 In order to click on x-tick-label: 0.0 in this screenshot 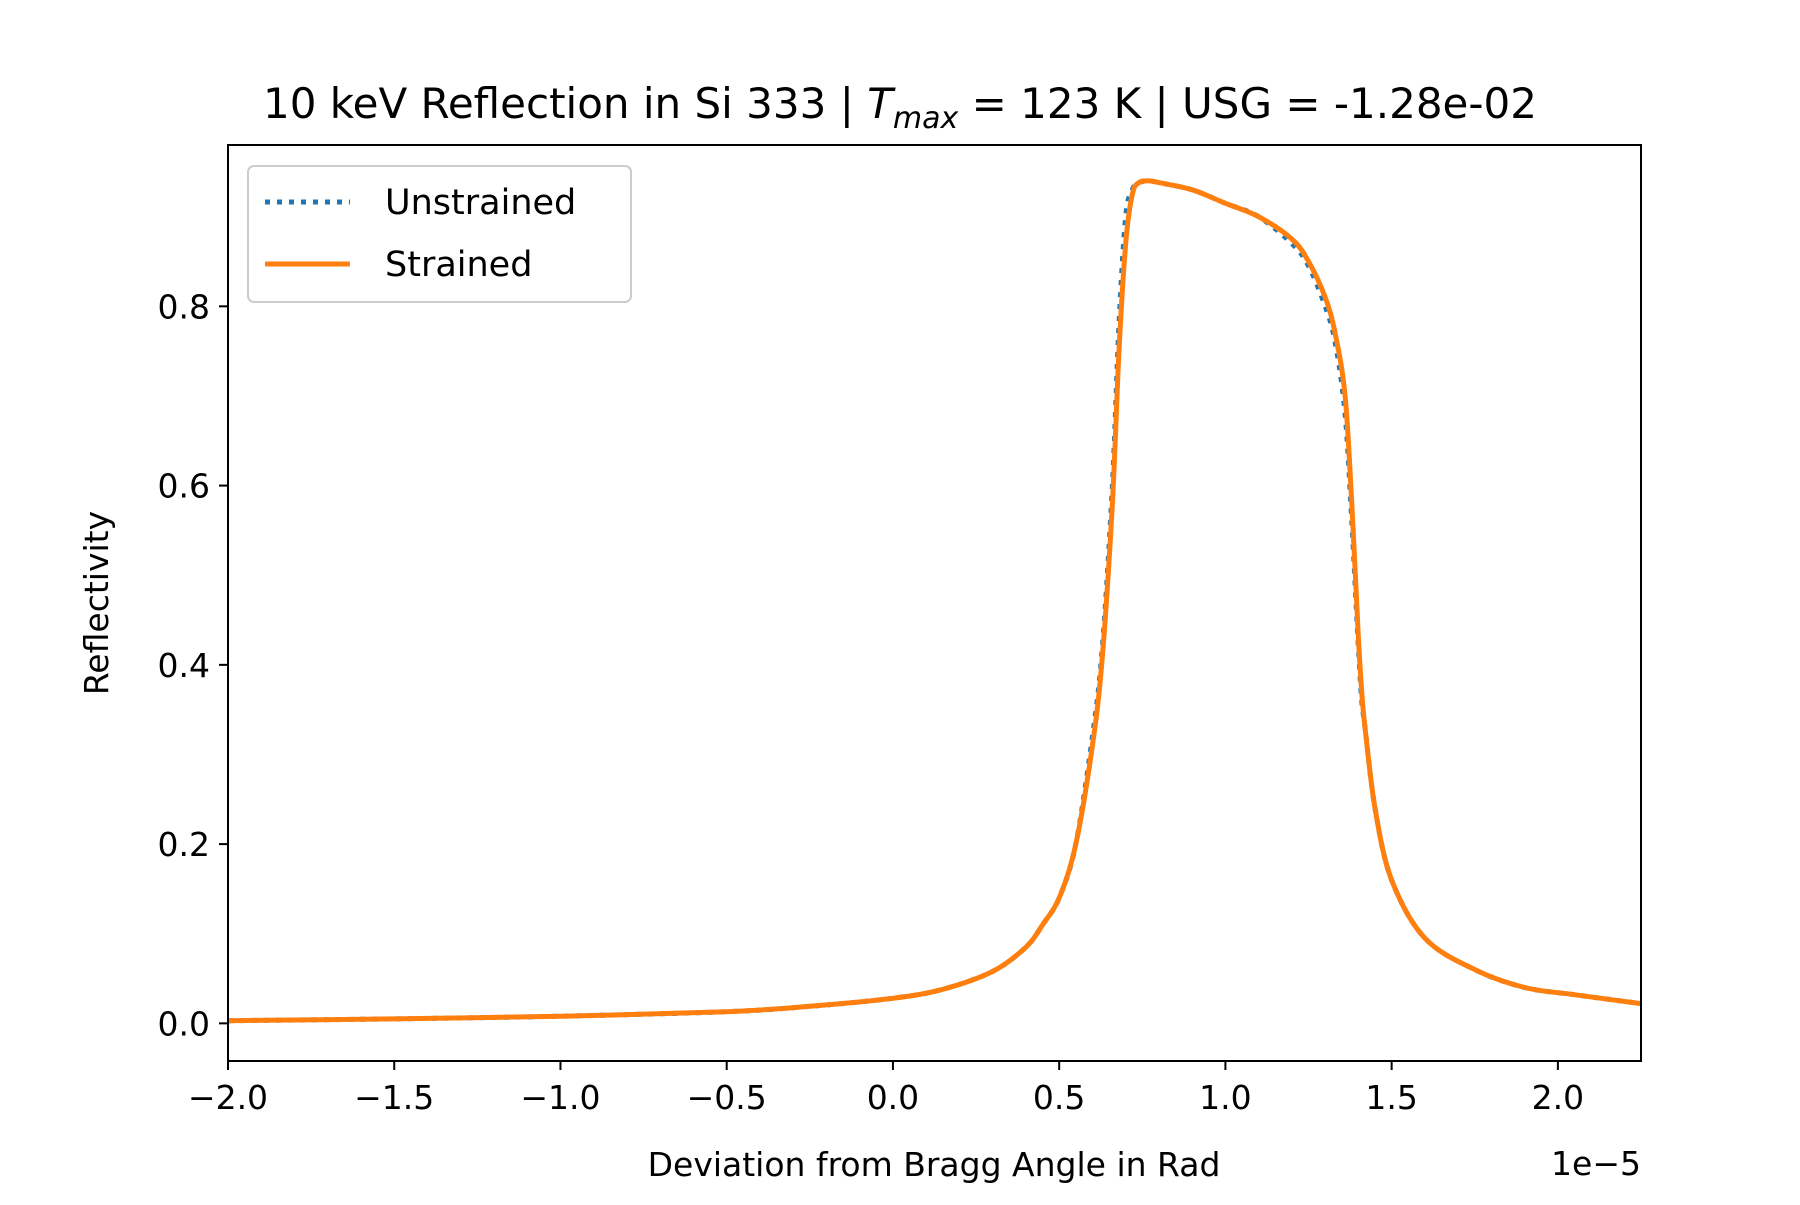, I will do `click(893, 1097)`.